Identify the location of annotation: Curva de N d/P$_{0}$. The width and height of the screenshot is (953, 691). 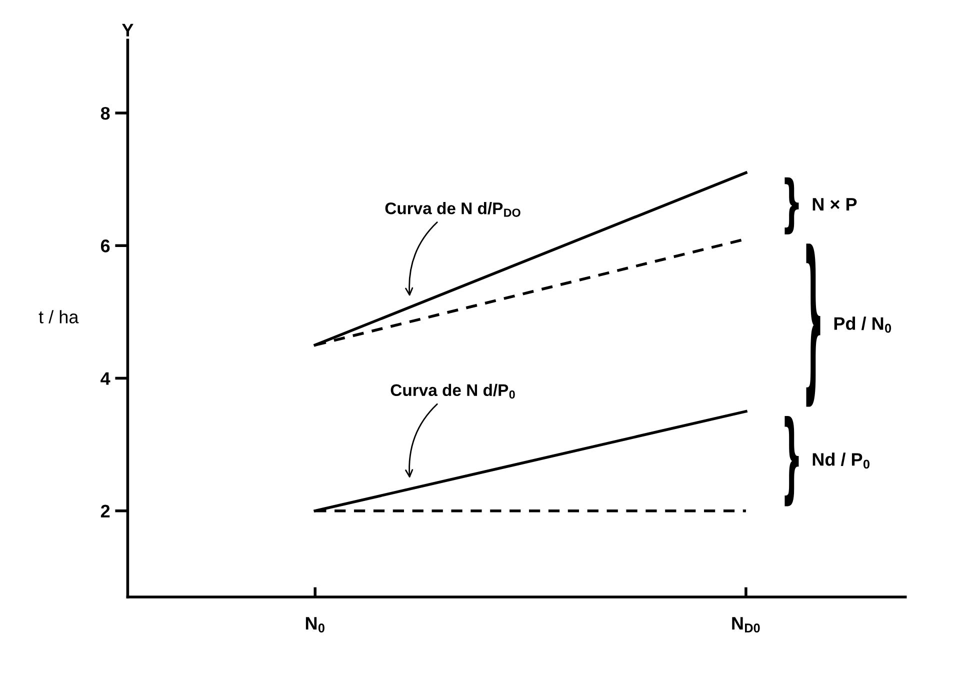
(452, 391).